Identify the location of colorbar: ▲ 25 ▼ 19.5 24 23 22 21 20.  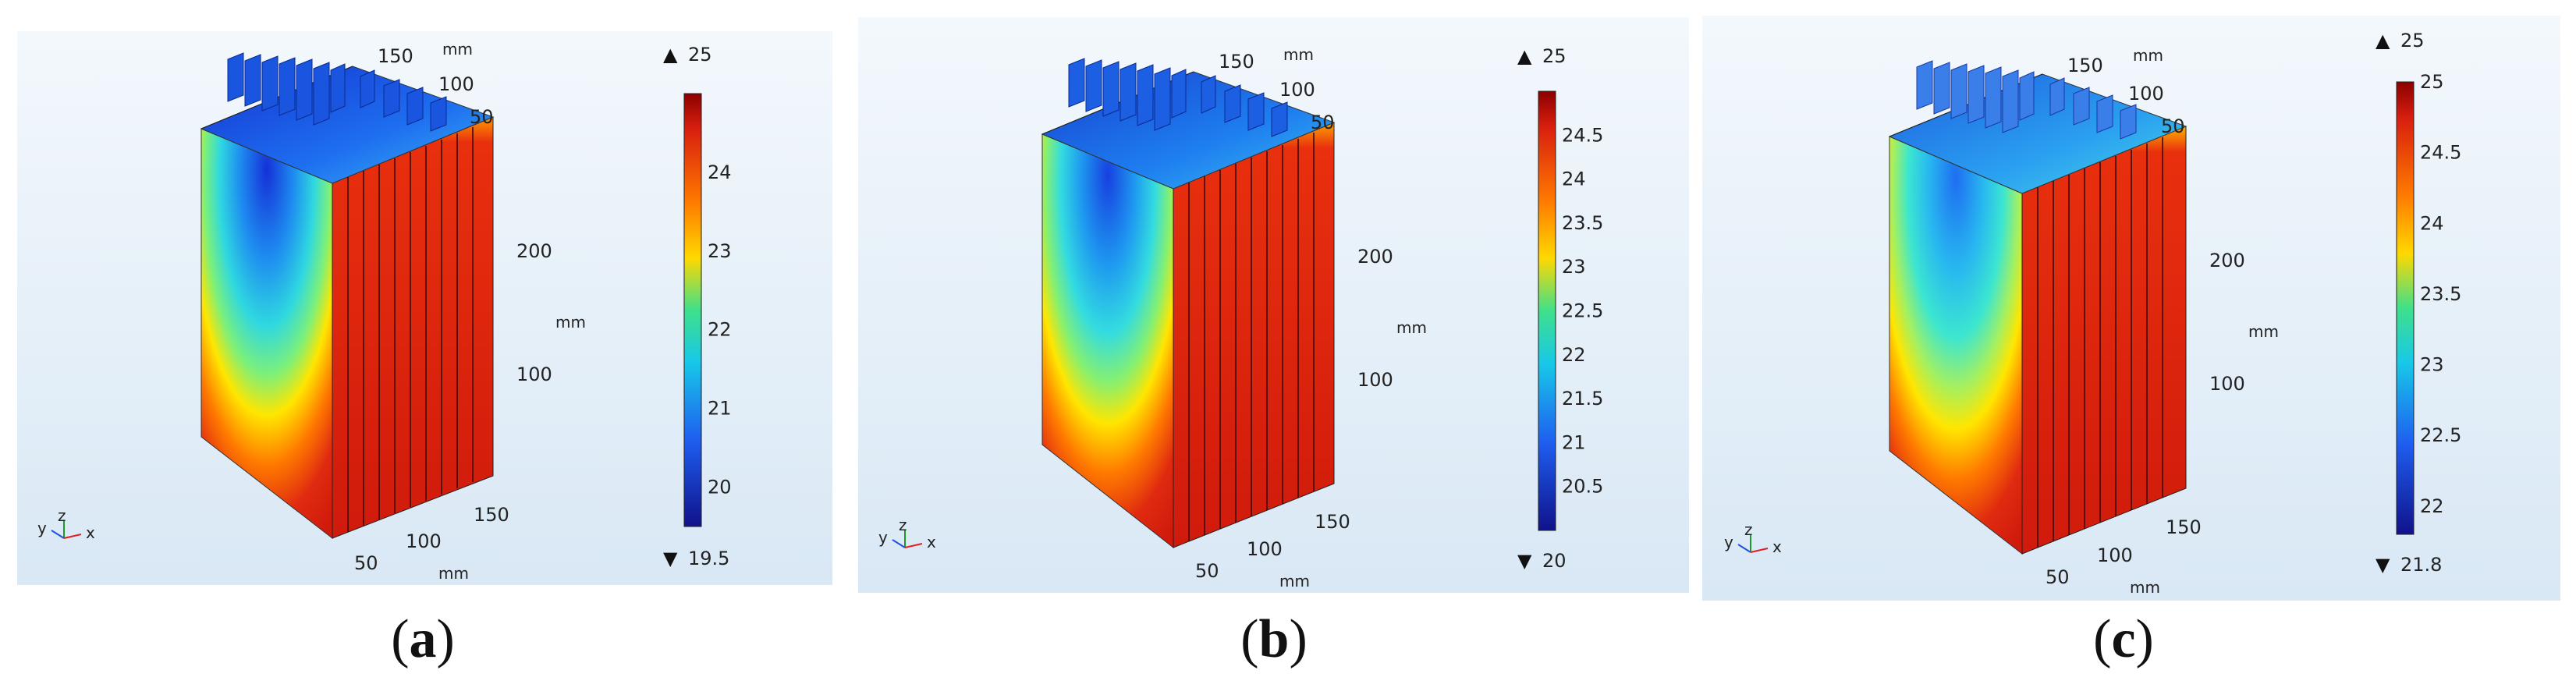
(697, 306).